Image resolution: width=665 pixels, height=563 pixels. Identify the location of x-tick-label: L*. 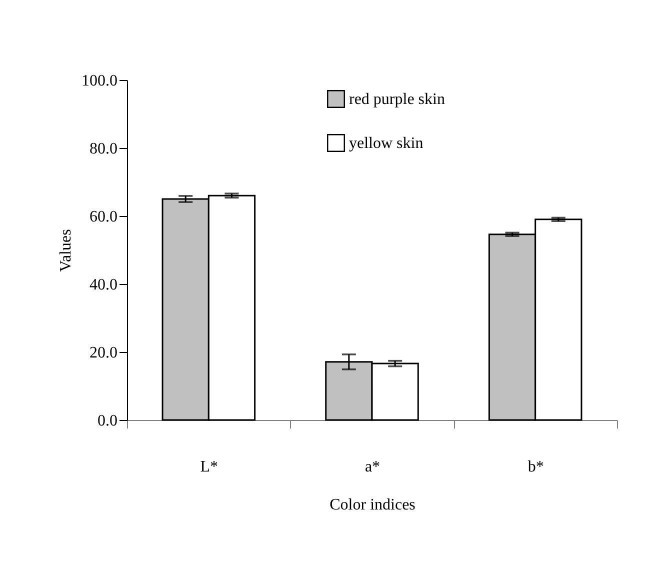
(209, 467).